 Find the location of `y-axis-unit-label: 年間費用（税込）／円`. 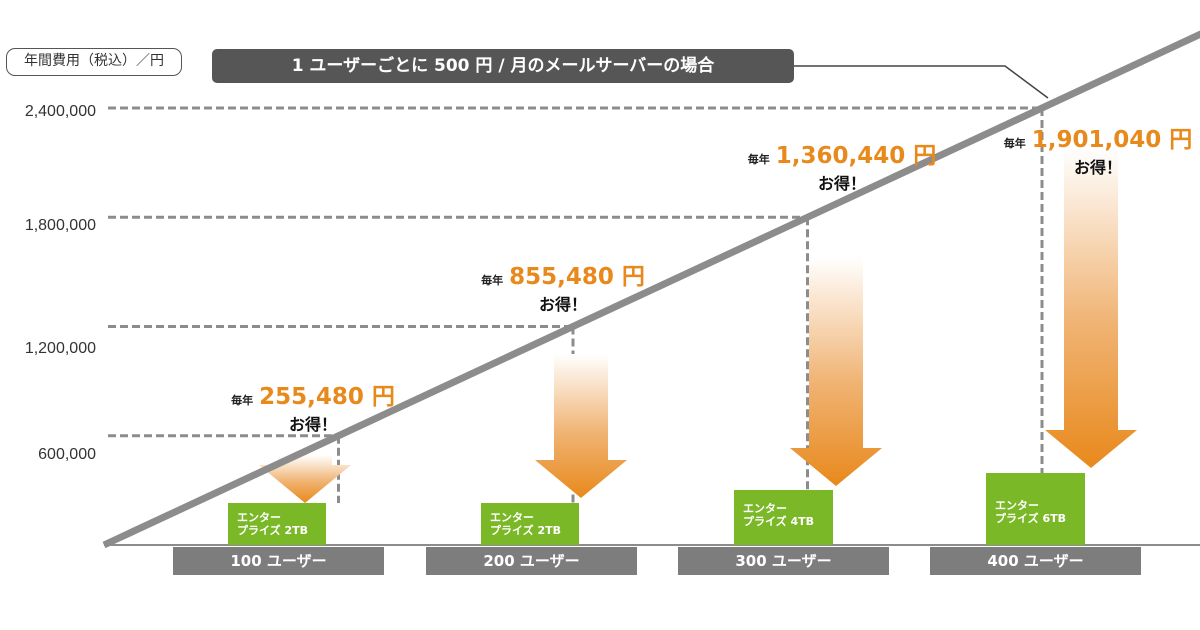

y-axis-unit-label: 年間費用（税込）／円 is located at coordinates (94, 62).